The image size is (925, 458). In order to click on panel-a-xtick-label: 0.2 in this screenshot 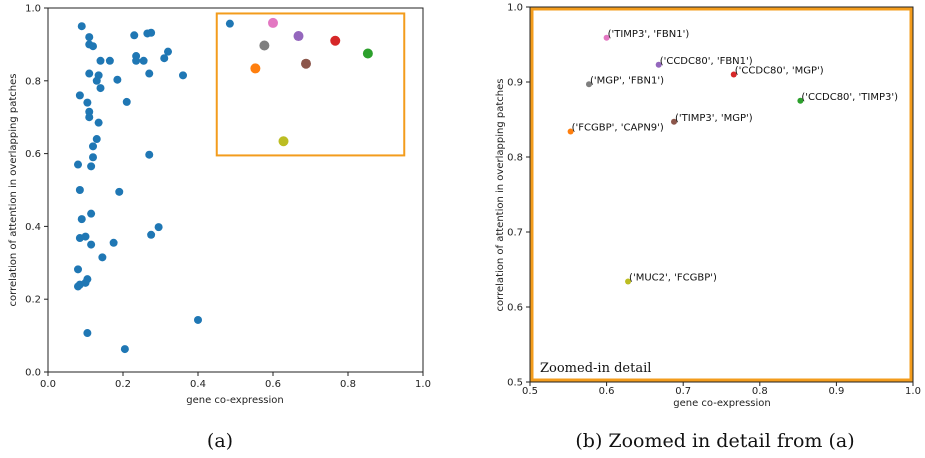, I will do `click(123, 384)`.